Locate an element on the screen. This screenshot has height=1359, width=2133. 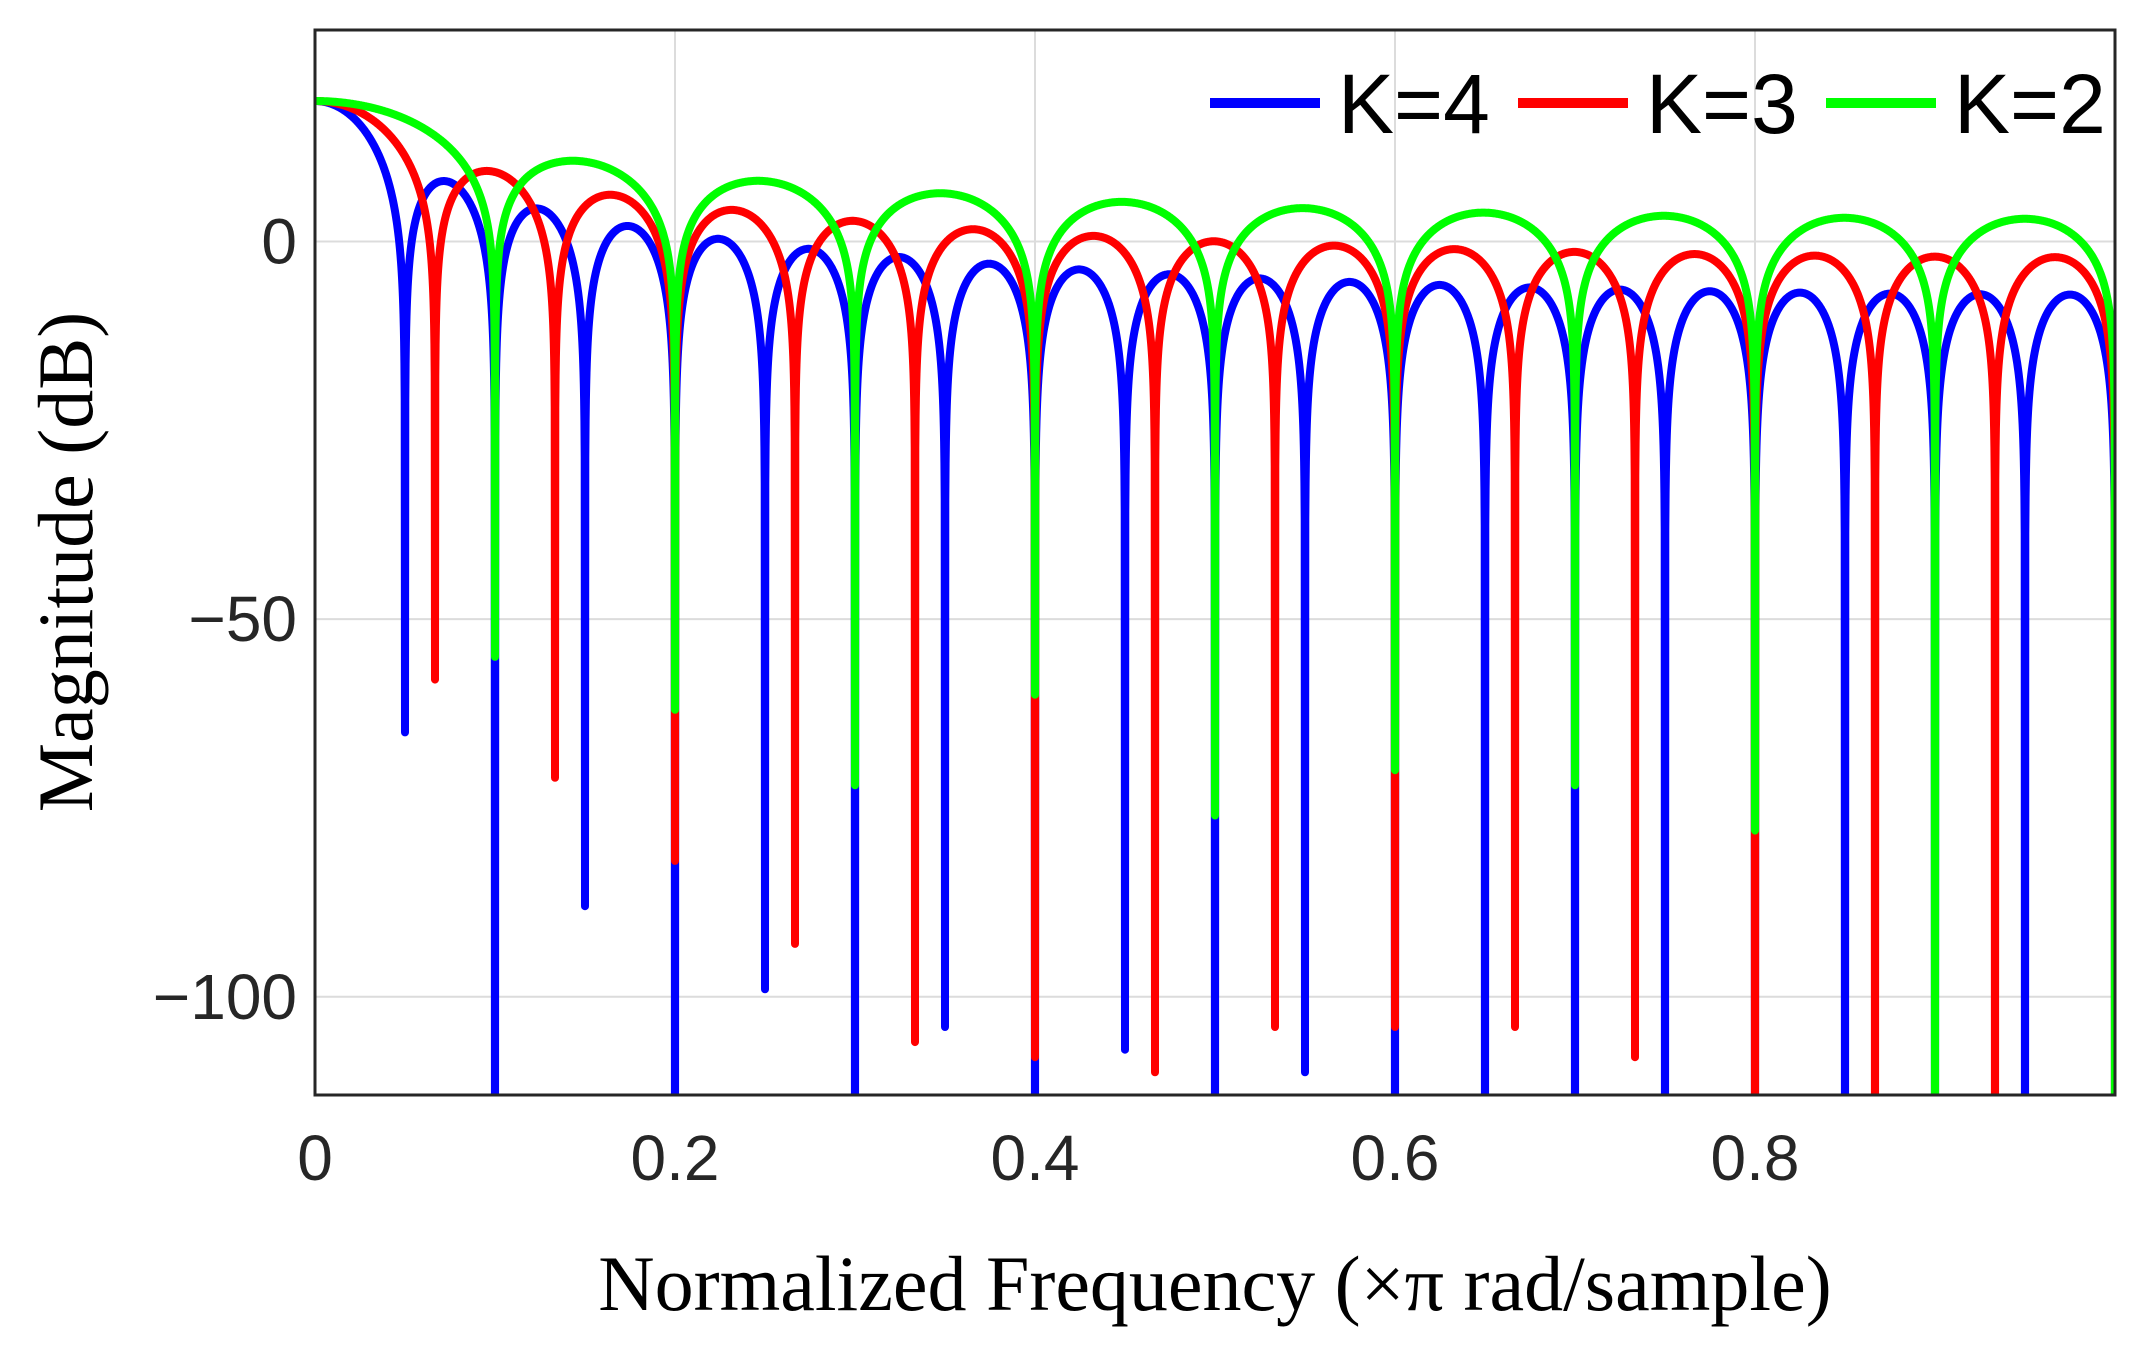
y-tick-label: 0 is located at coordinates (279, 241).